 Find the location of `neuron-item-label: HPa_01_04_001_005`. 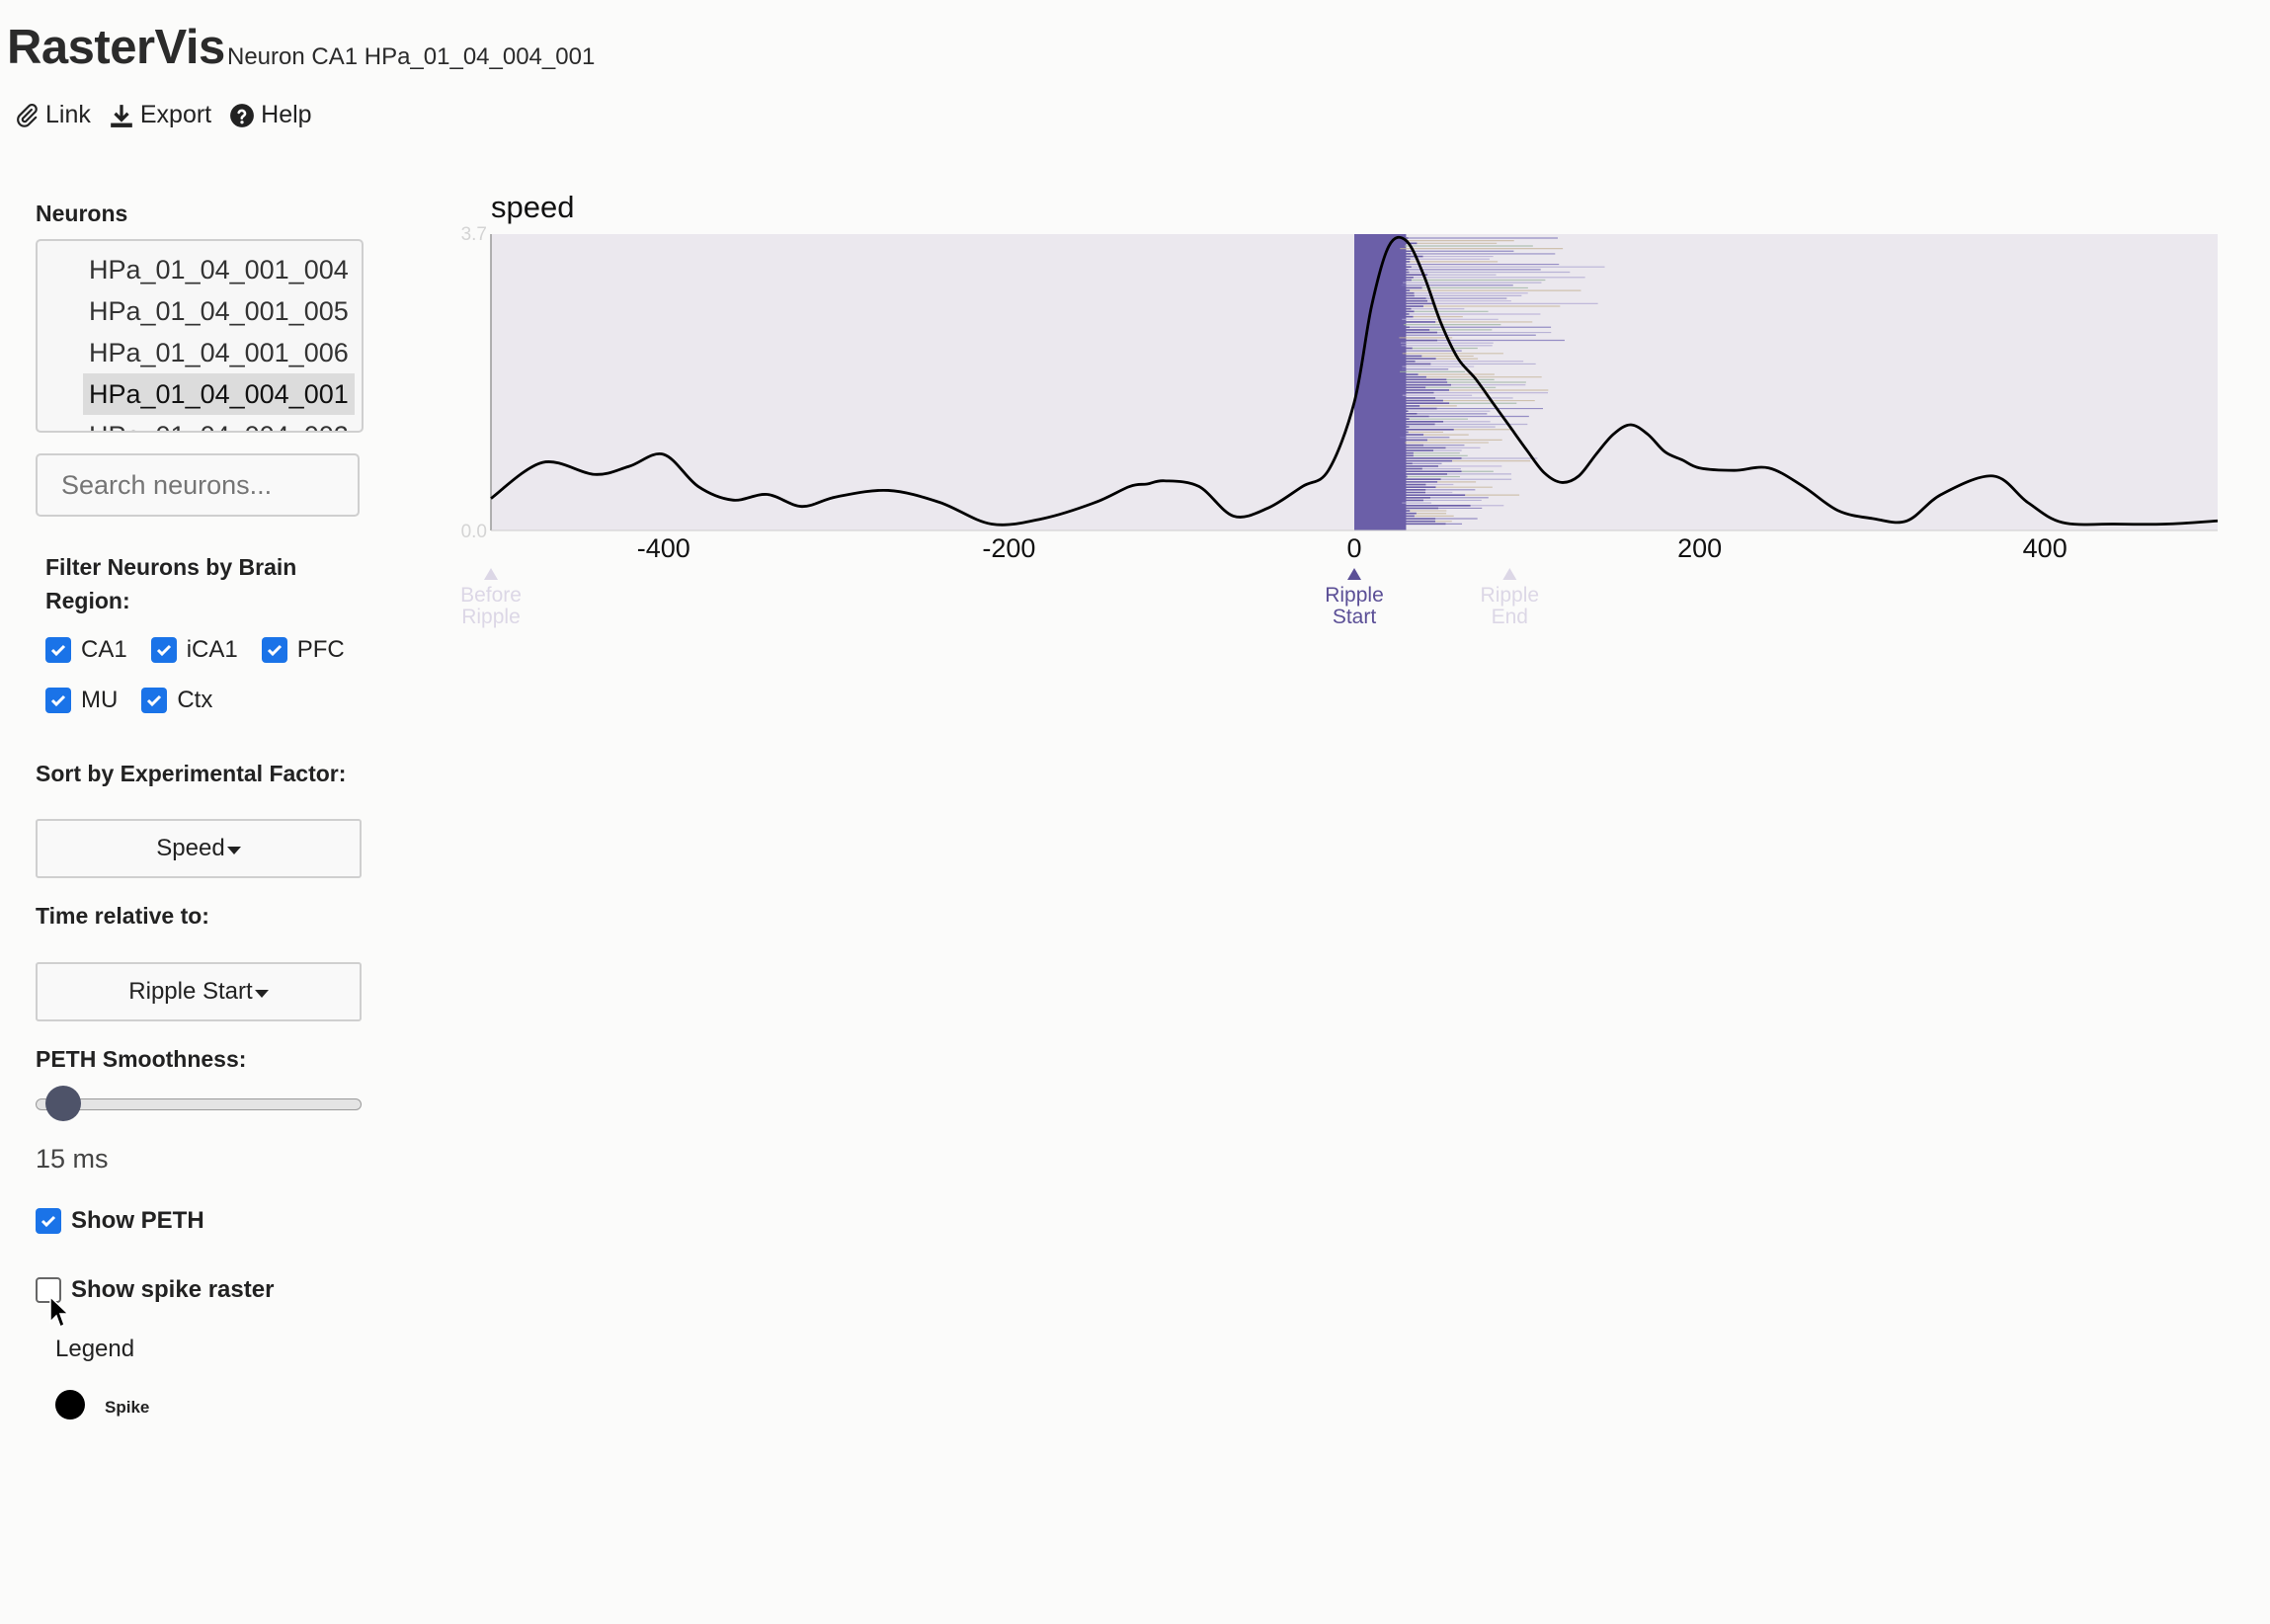

neuron-item-label: HPa_01_04_001_005 is located at coordinates (219, 311).